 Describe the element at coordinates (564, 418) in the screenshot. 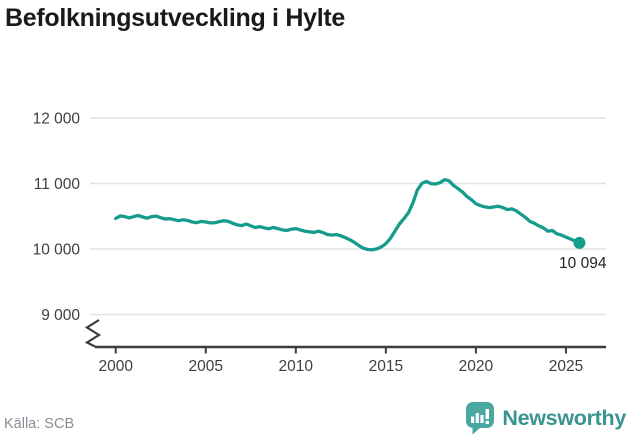

I see `newsworthy-wordmark: Newsworthy` at that location.